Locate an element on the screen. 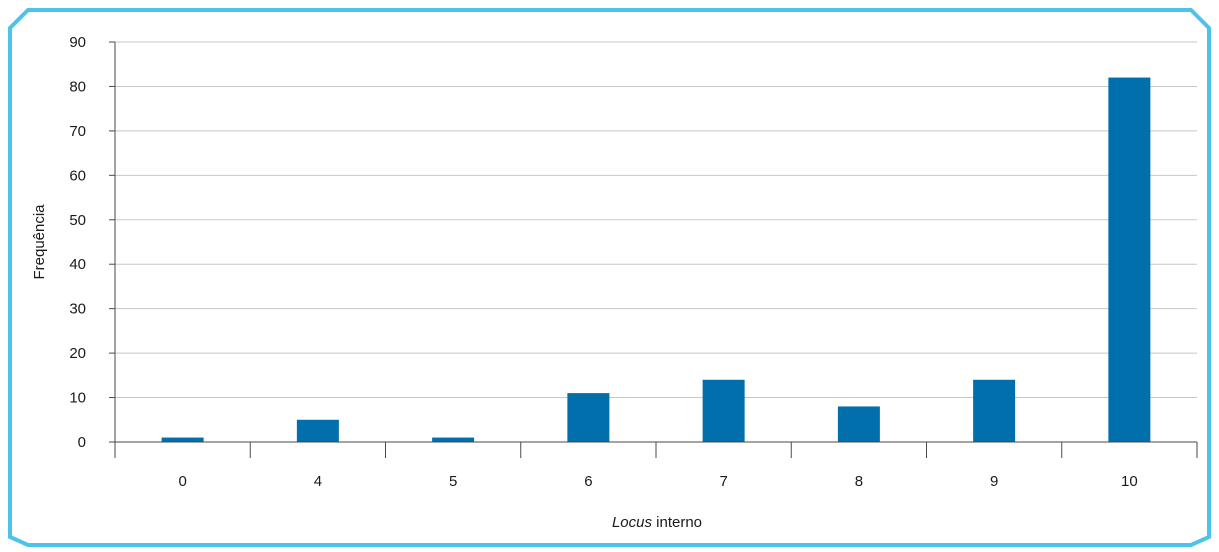 Image resolution: width=1219 pixels, height=552 pixels. x-tick-label: 8 is located at coordinates (859, 481).